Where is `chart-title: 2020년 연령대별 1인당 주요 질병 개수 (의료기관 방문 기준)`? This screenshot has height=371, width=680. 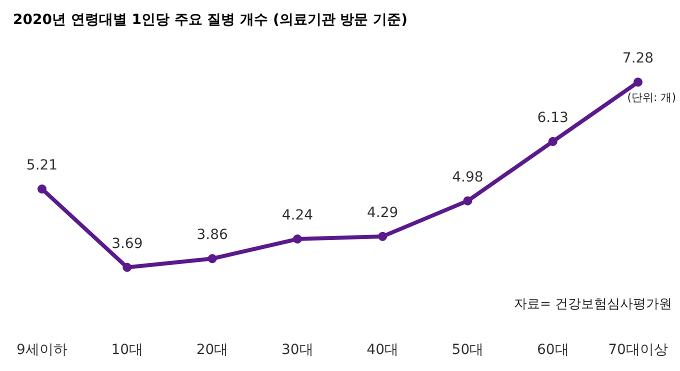
chart-title: 2020년 연령대별 1인당 주요 질병 개수 (의료기관 방문 기준) is located at coordinates (210, 20).